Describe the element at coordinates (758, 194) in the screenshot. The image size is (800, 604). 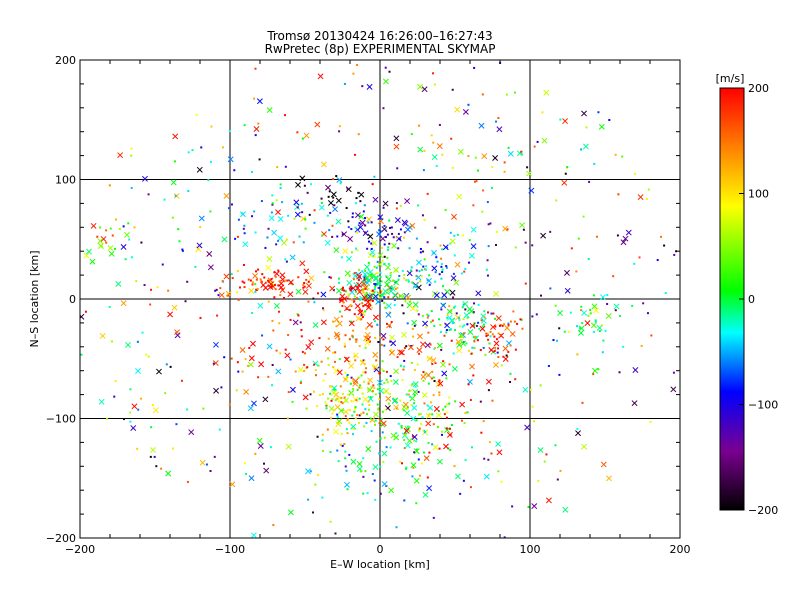
I see `colorbar-tick-label: 100` at that location.